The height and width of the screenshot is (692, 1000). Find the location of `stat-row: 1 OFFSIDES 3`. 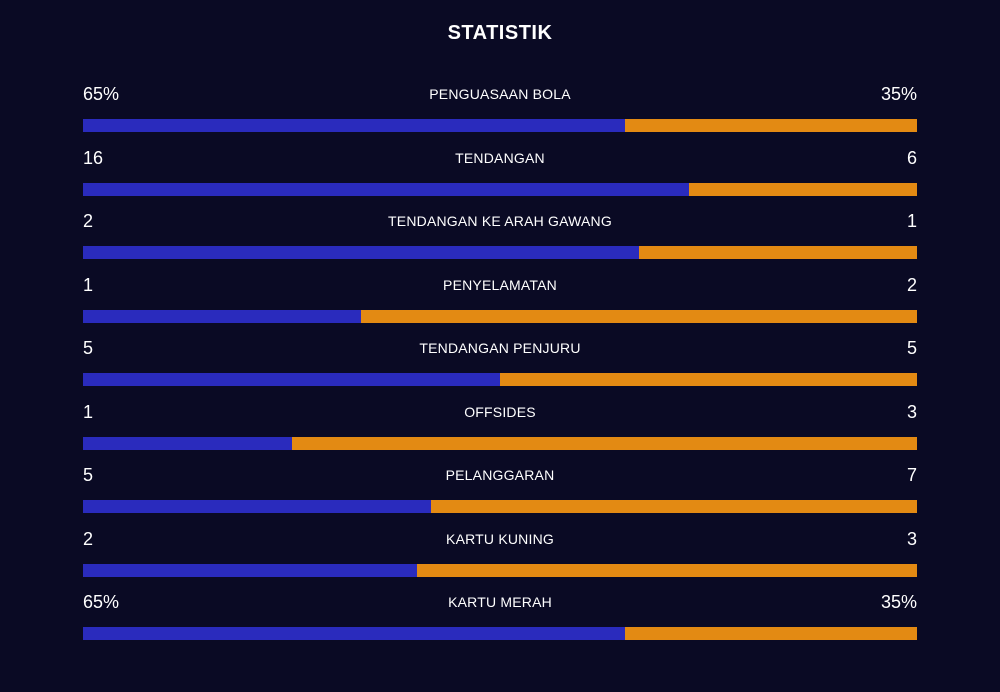

stat-row: 1 OFFSIDES 3 is located at coordinates (500, 430).